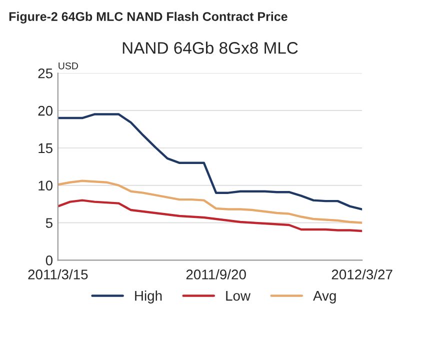  Describe the element at coordinates (148, 18) in the screenshot. I see `chart-subtitle: Figure-2 64Gb MLC NAND Flash Contract Price` at that location.